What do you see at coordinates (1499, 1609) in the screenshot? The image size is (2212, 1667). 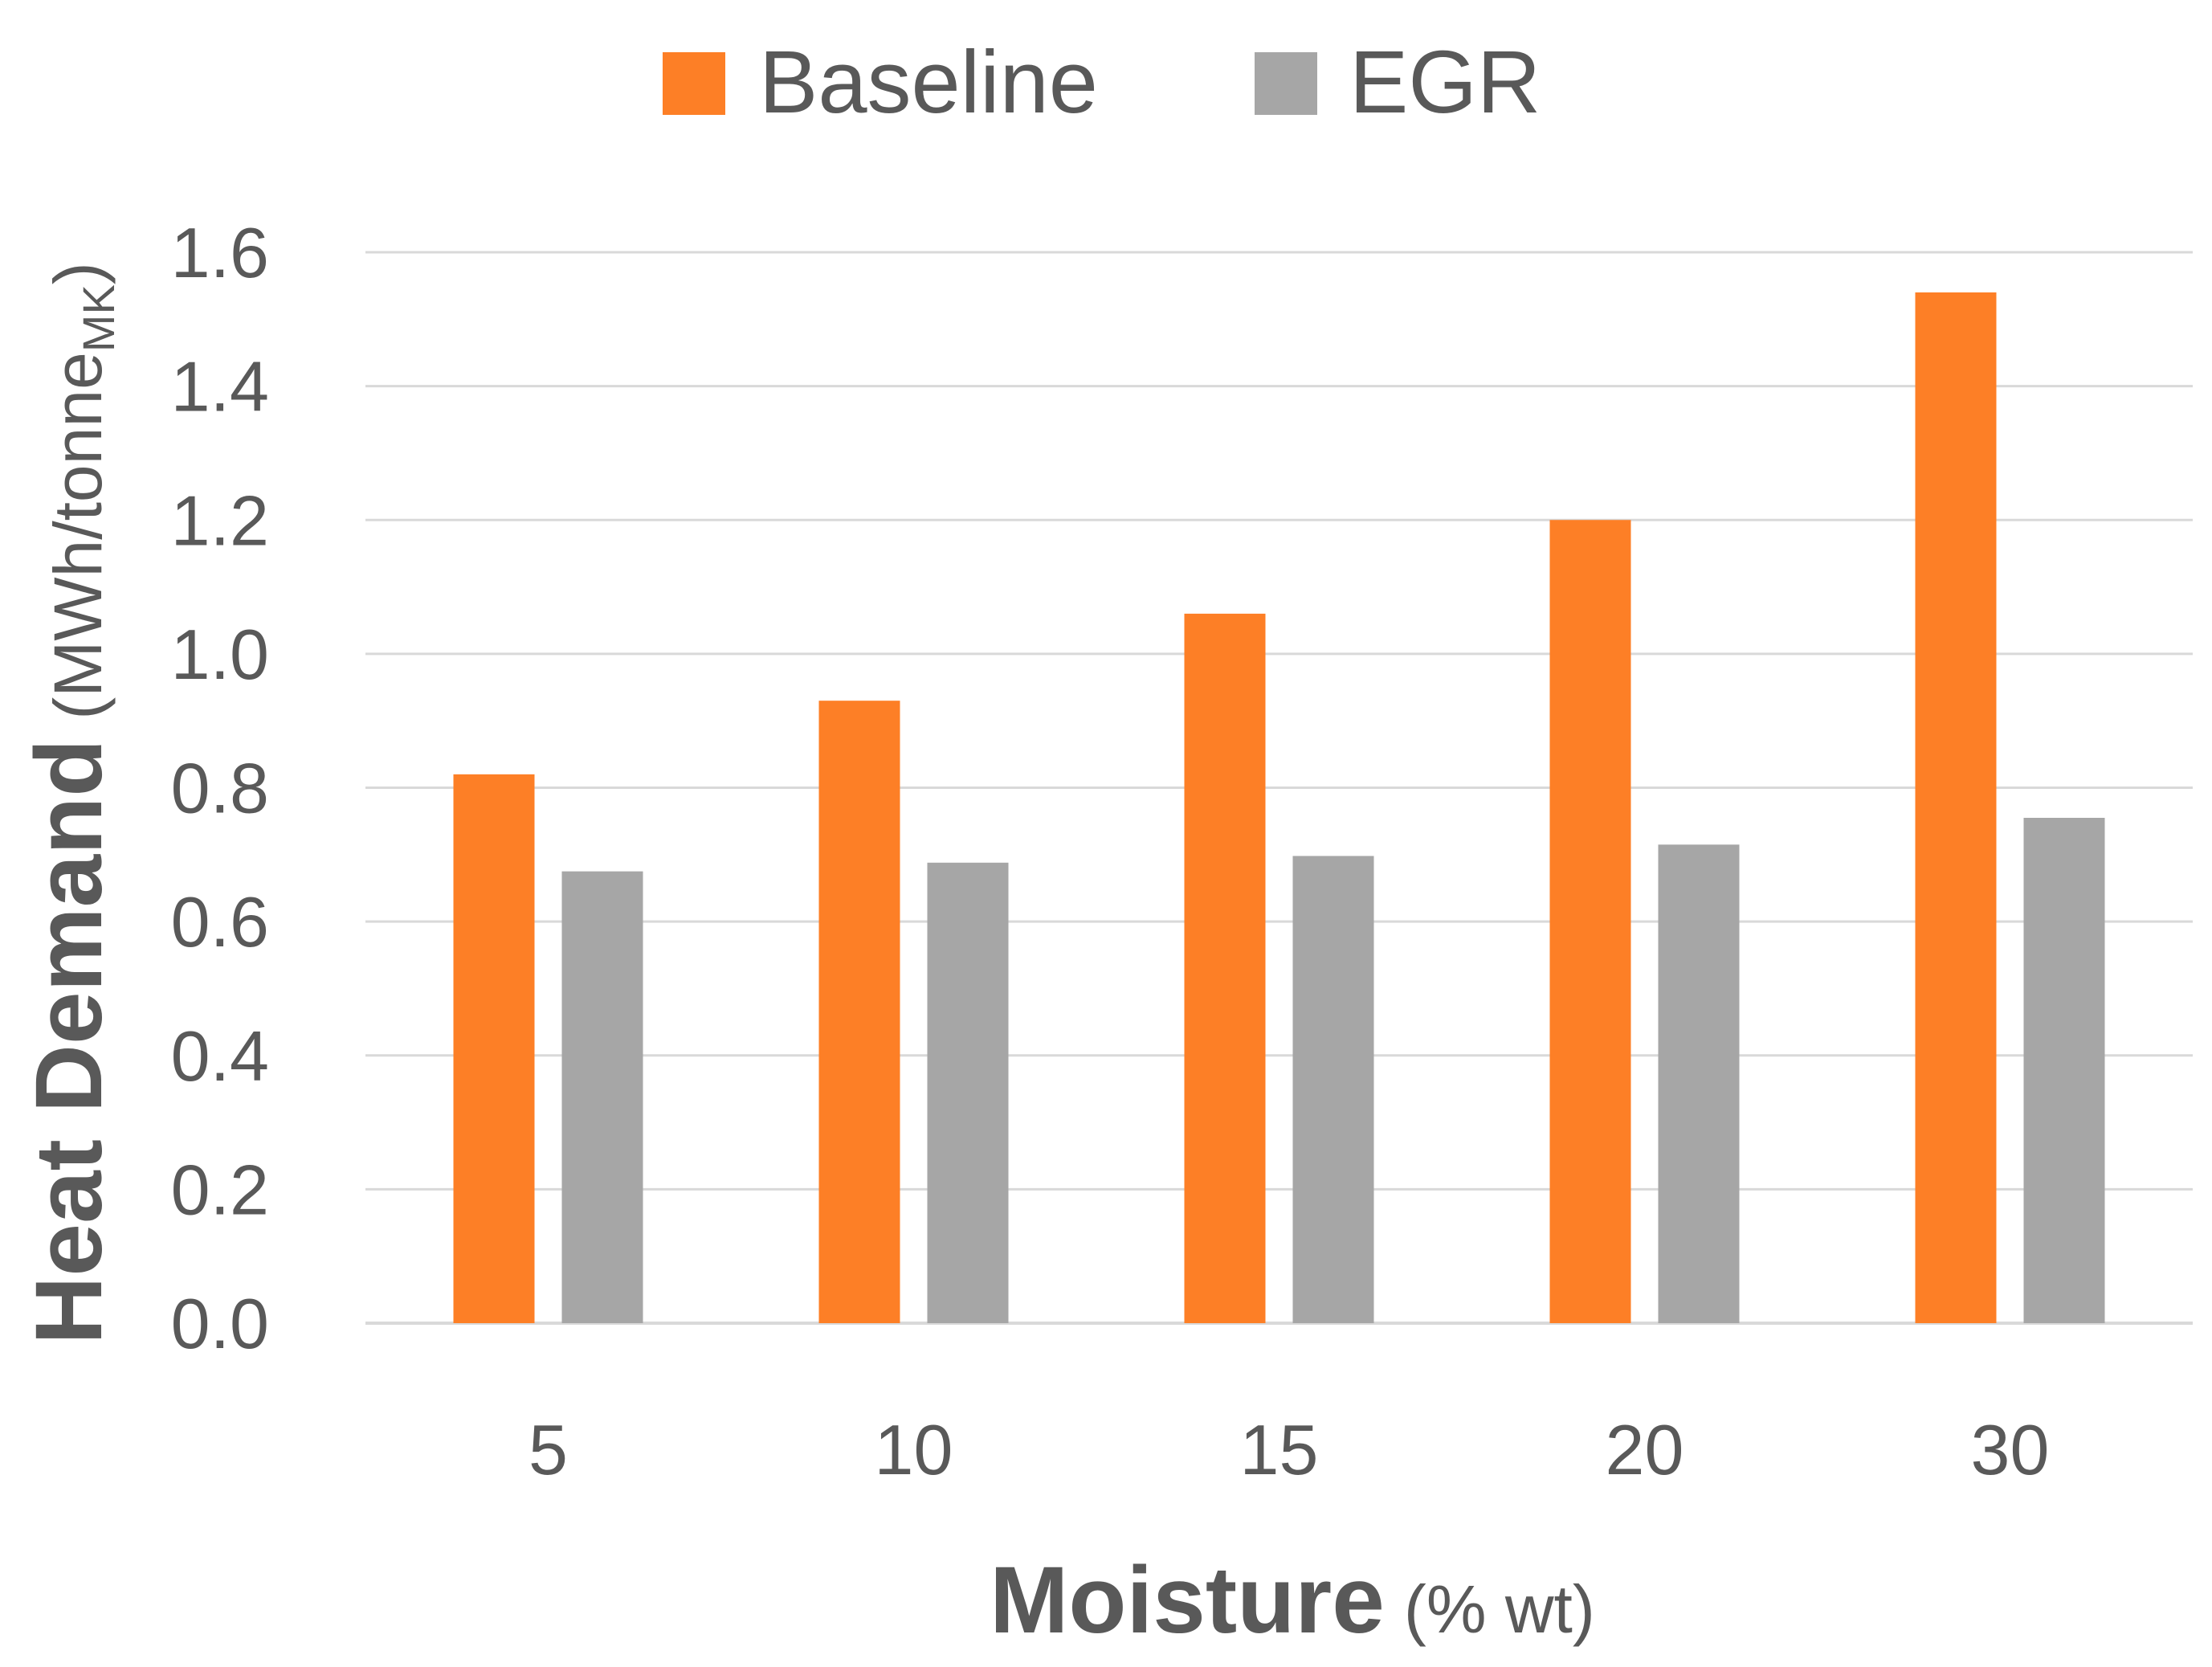 I see `x-axis-title-unit: (% wt)` at bounding box center [1499, 1609].